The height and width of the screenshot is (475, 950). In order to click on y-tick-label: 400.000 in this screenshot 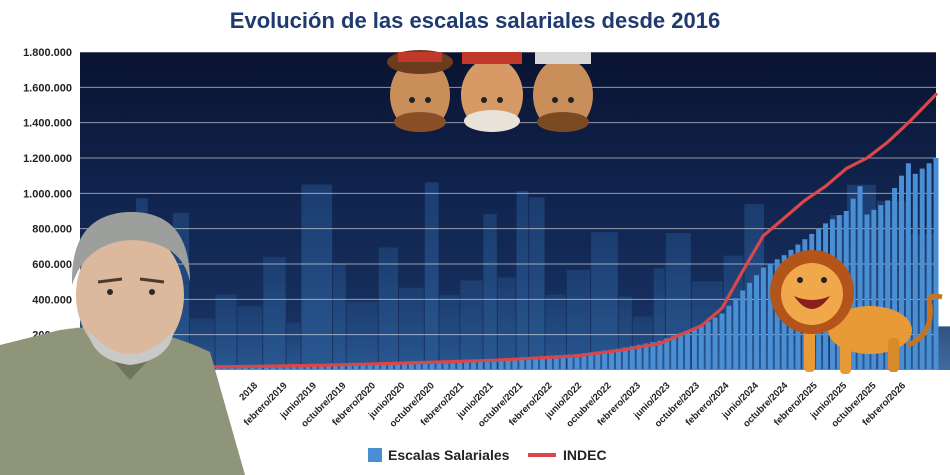, I will do `click(52, 300)`.